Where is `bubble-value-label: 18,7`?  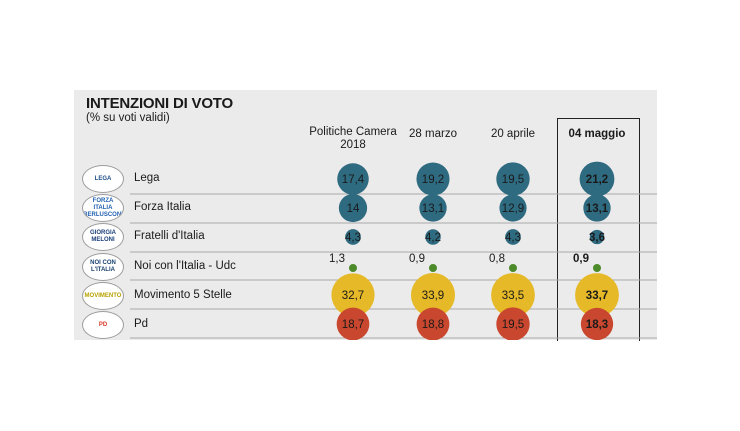 bubble-value-label: 18,7 is located at coordinates (353, 325).